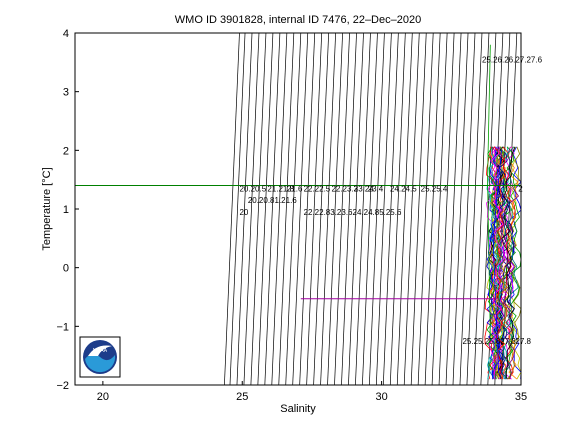 This screenshot has height=432, width=576. I want to click on isoline-label: 20.20.81.21.6, so click(272, 200).